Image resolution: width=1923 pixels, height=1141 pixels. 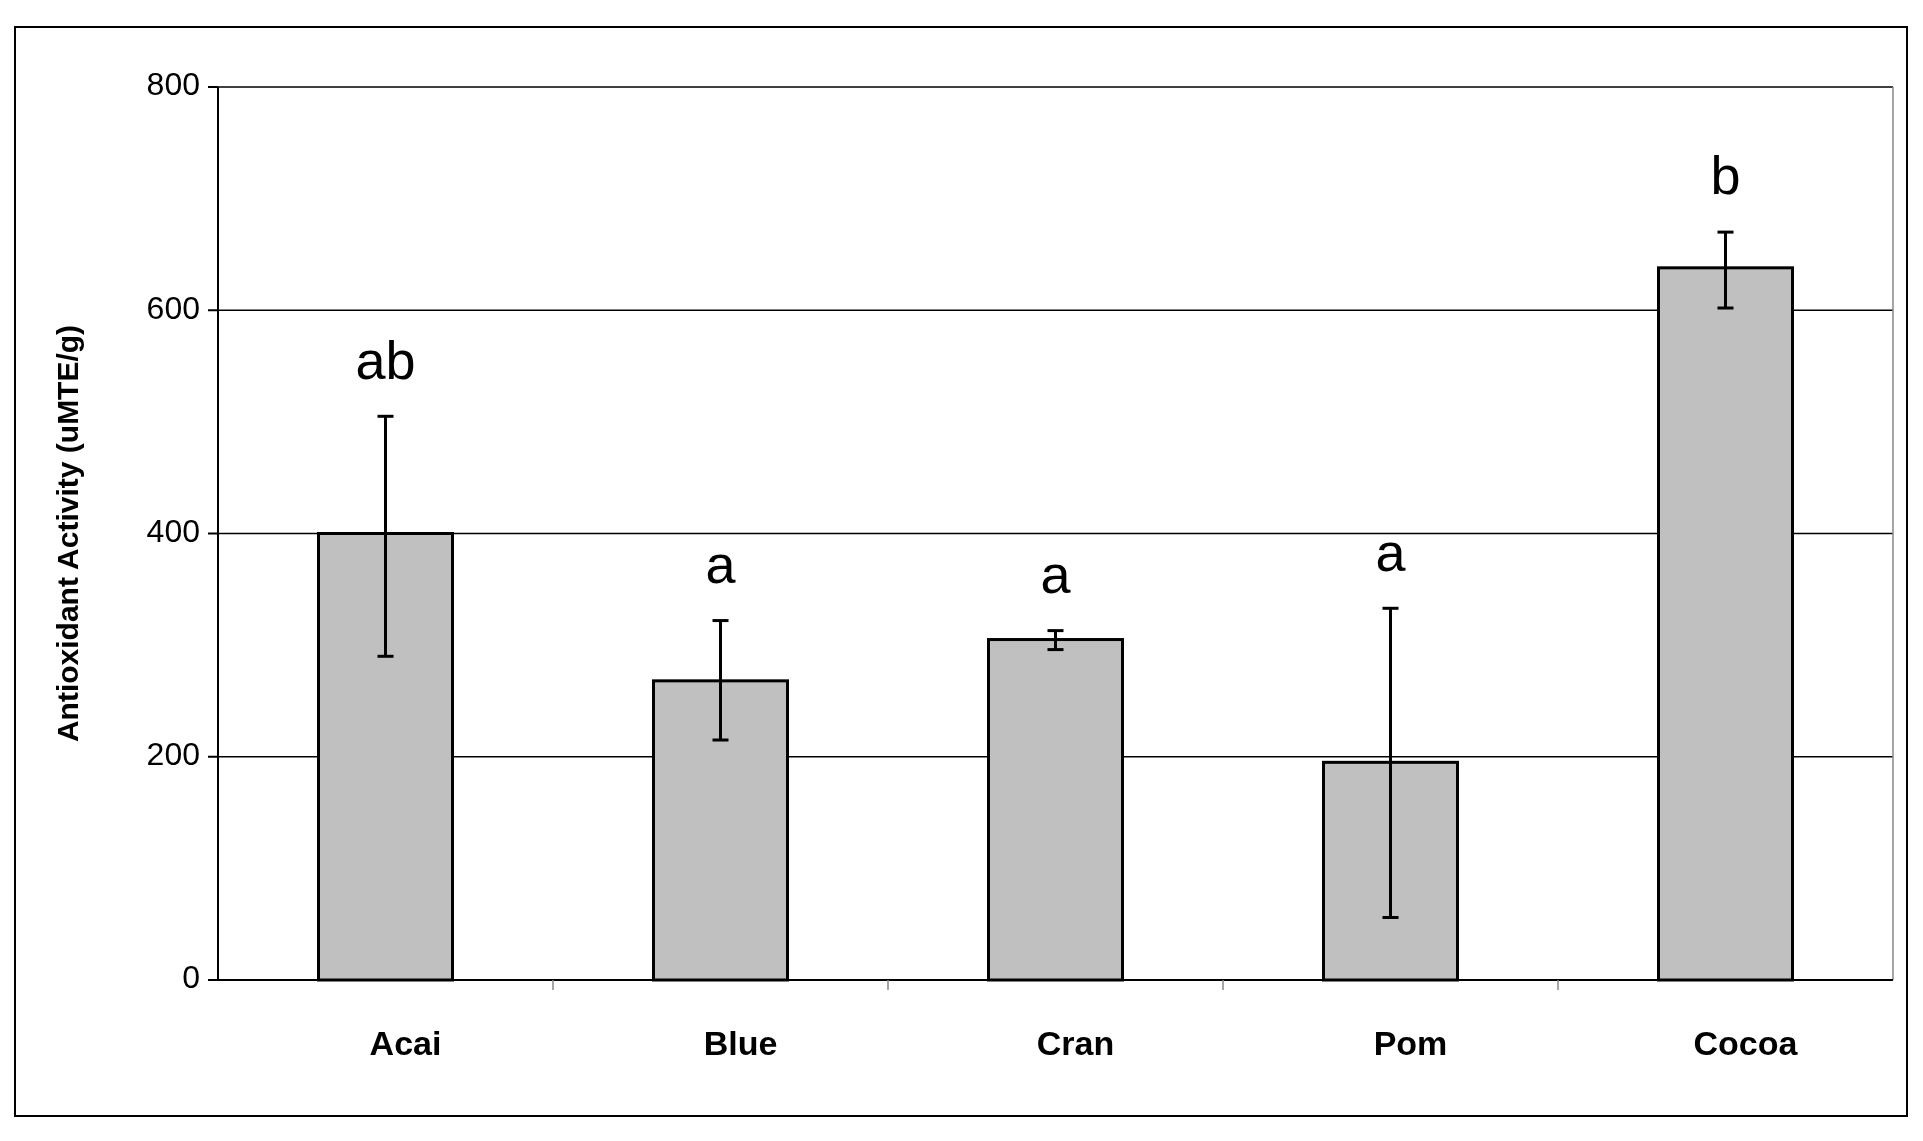 What do you see at coordinates (1725, 175) in the screenshot?
I see `annotation: b` at bounding box center [1725, 175].